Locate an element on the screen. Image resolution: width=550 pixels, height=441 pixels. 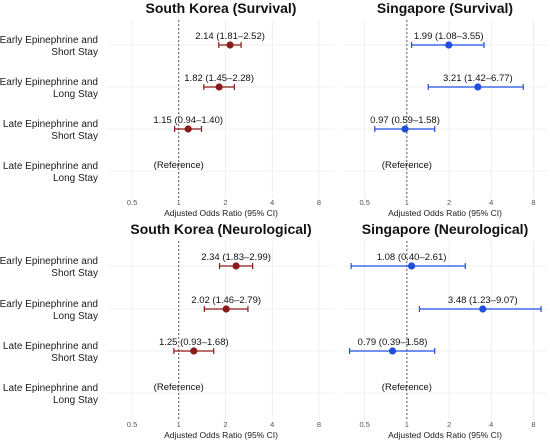
panel-1-row-label-3-line-1: Late Epinephrine and is located at coordinates (50, 124).